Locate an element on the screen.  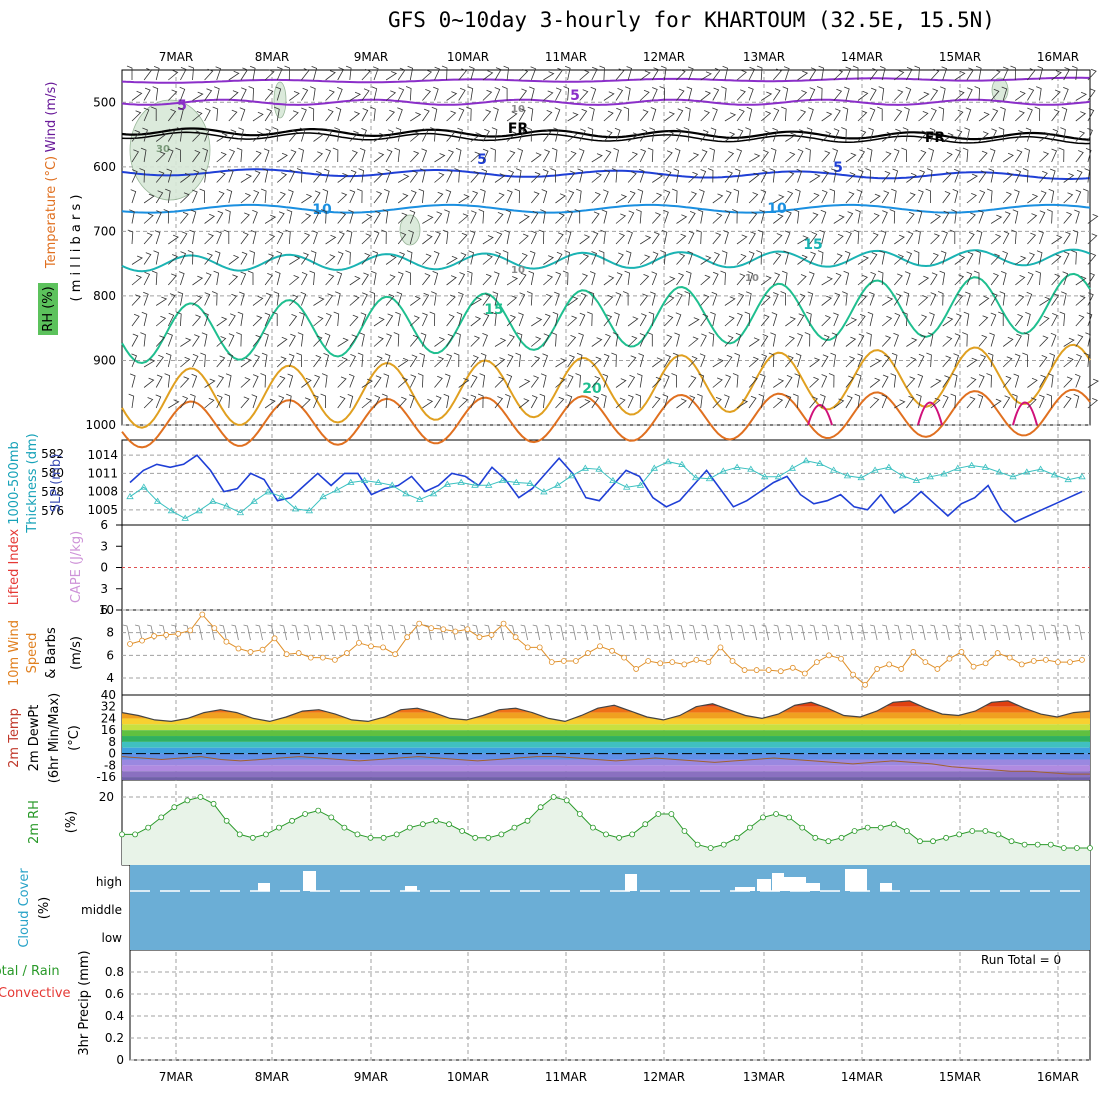
slp-tick-1011: 1011 is located at coordinates (102, 473).